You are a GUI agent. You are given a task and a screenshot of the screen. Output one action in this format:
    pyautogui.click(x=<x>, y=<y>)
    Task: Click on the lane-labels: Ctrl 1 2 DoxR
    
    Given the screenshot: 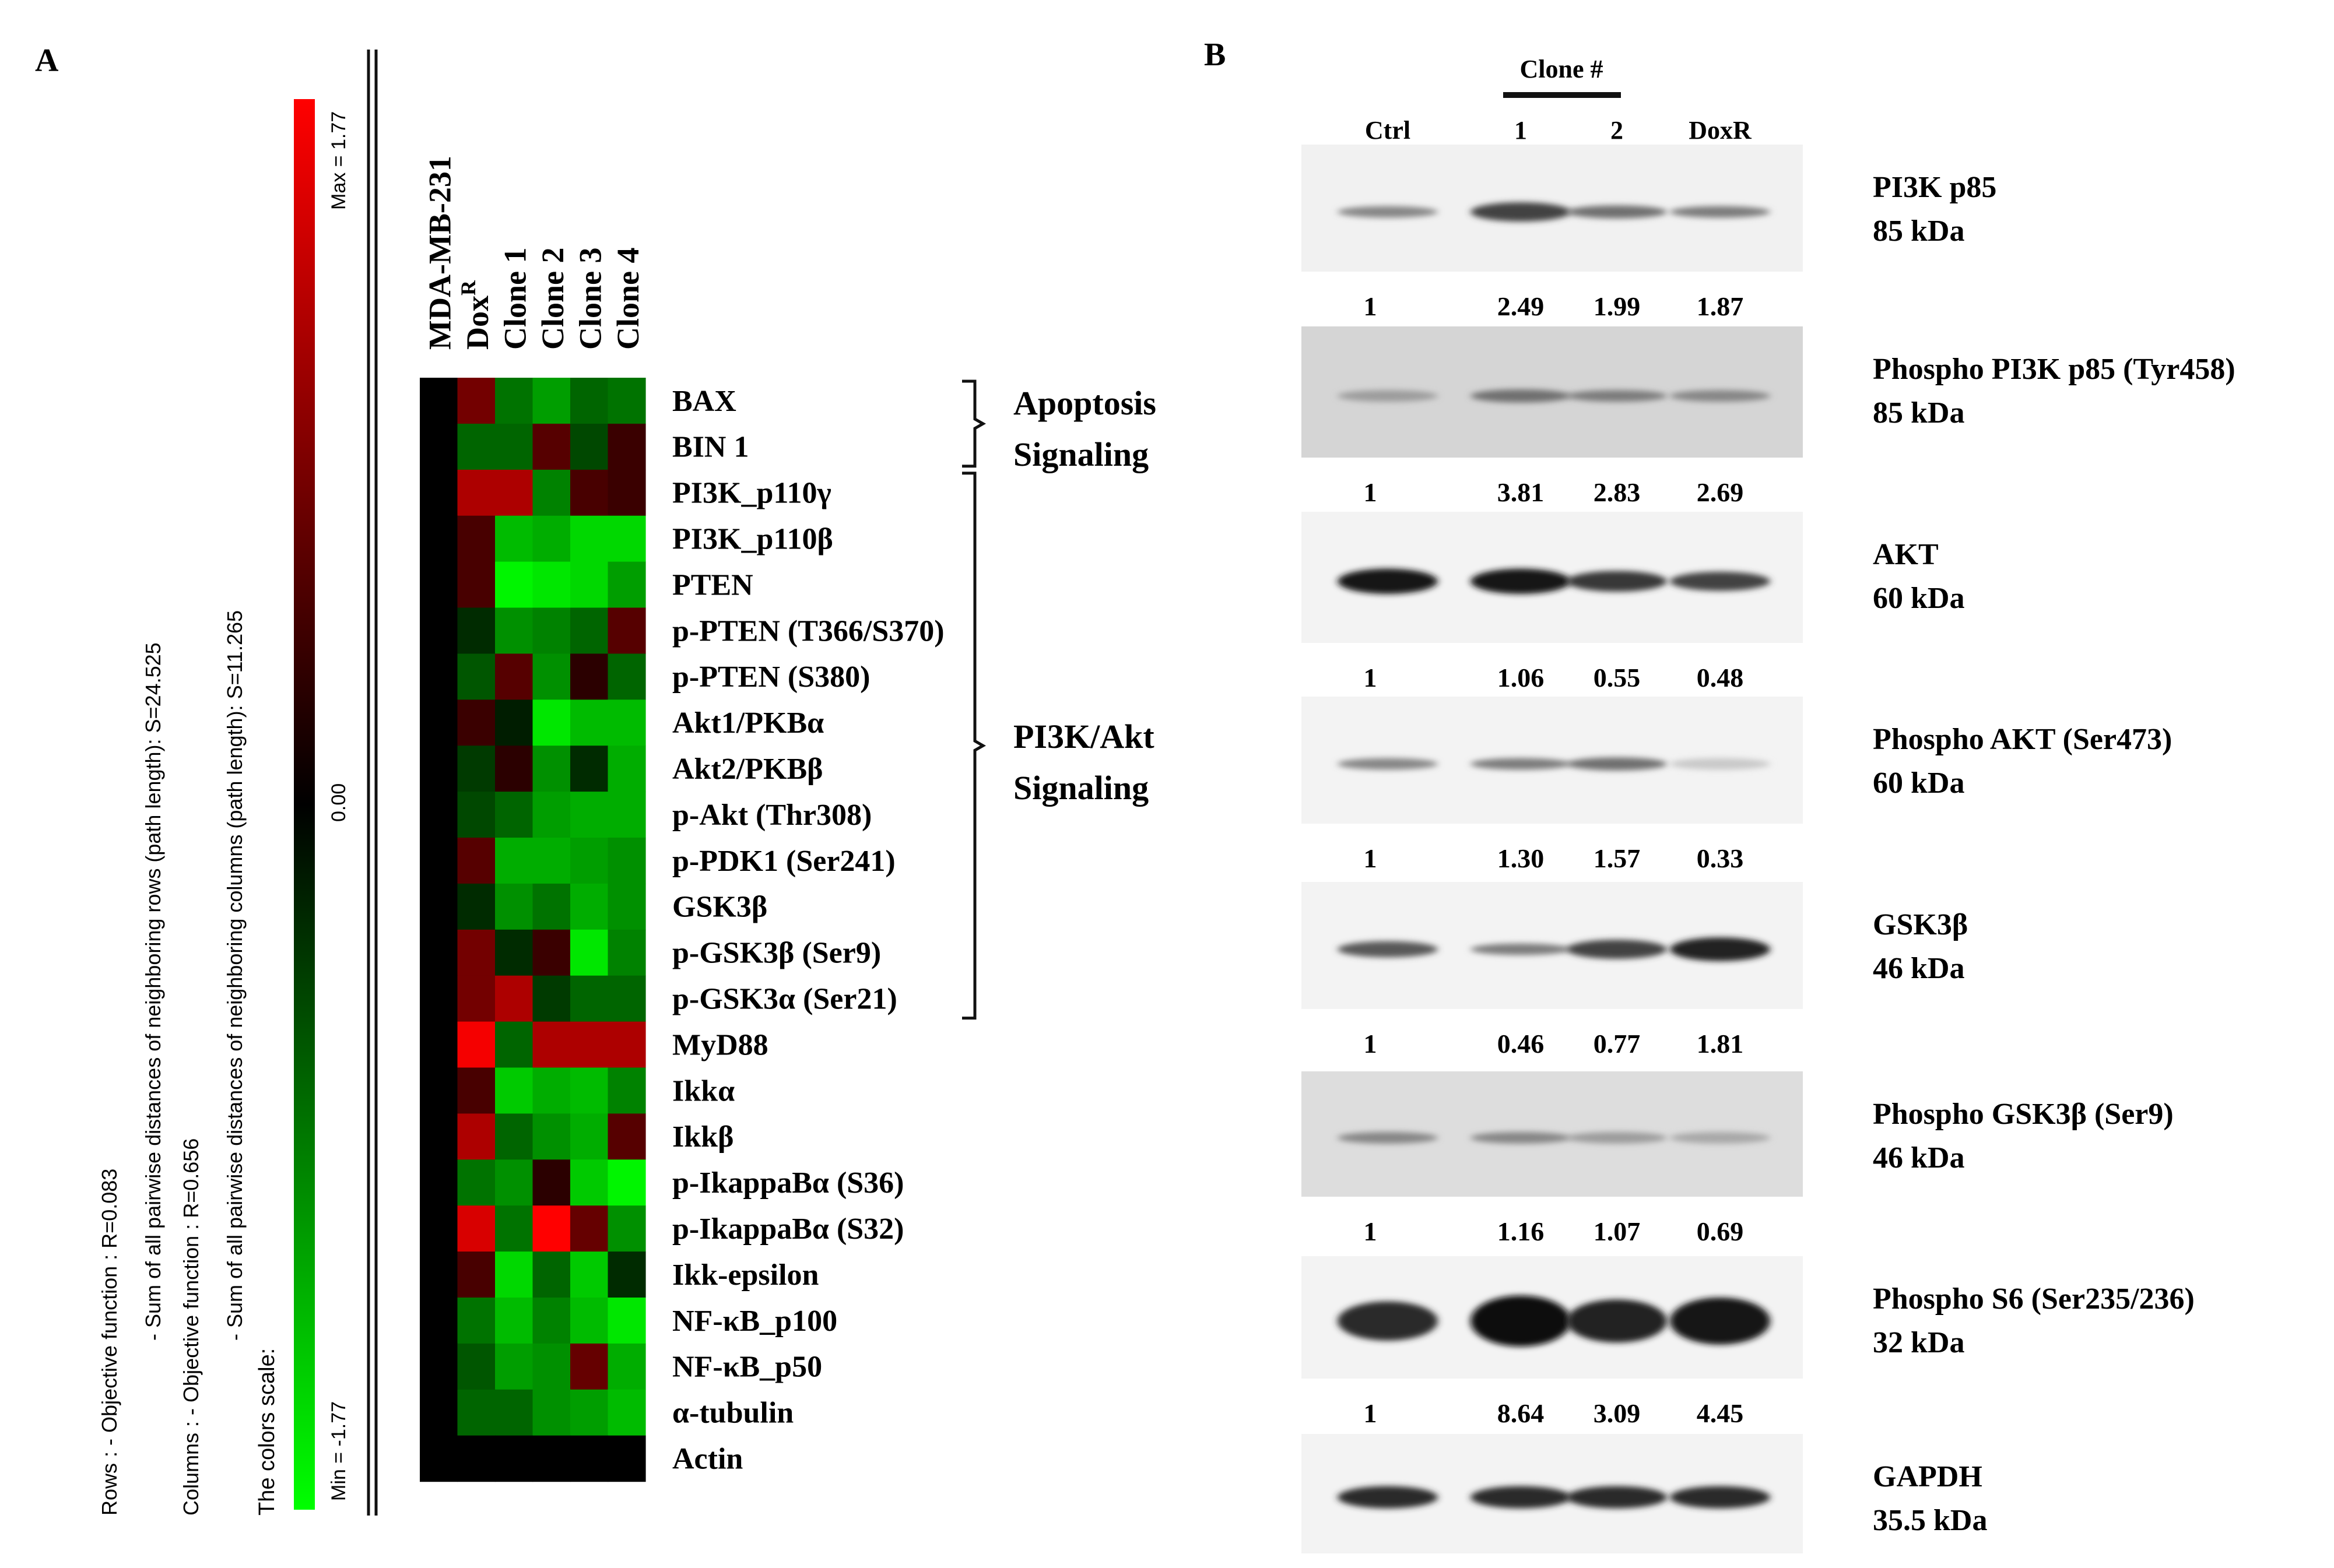 What is the action you would take?
    pyautogui.click(x=1559, y=130)
    